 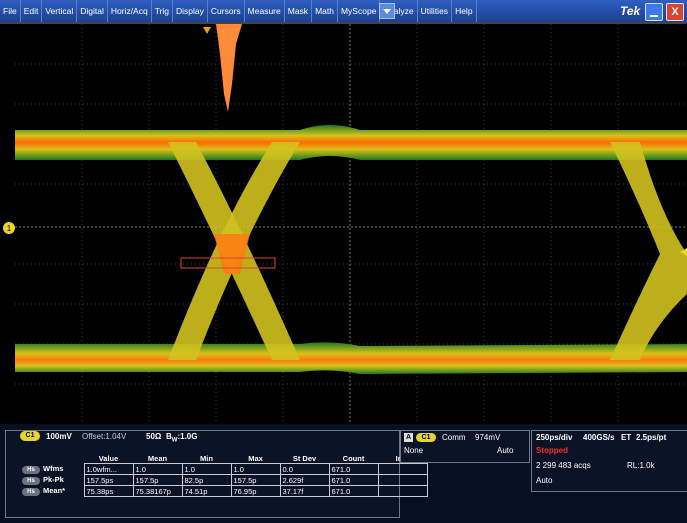 What do you see at coordinates (108, 491) in the screenshot?
I see `measurement-cell: 75.38ps` at bounding box center [108, 491].